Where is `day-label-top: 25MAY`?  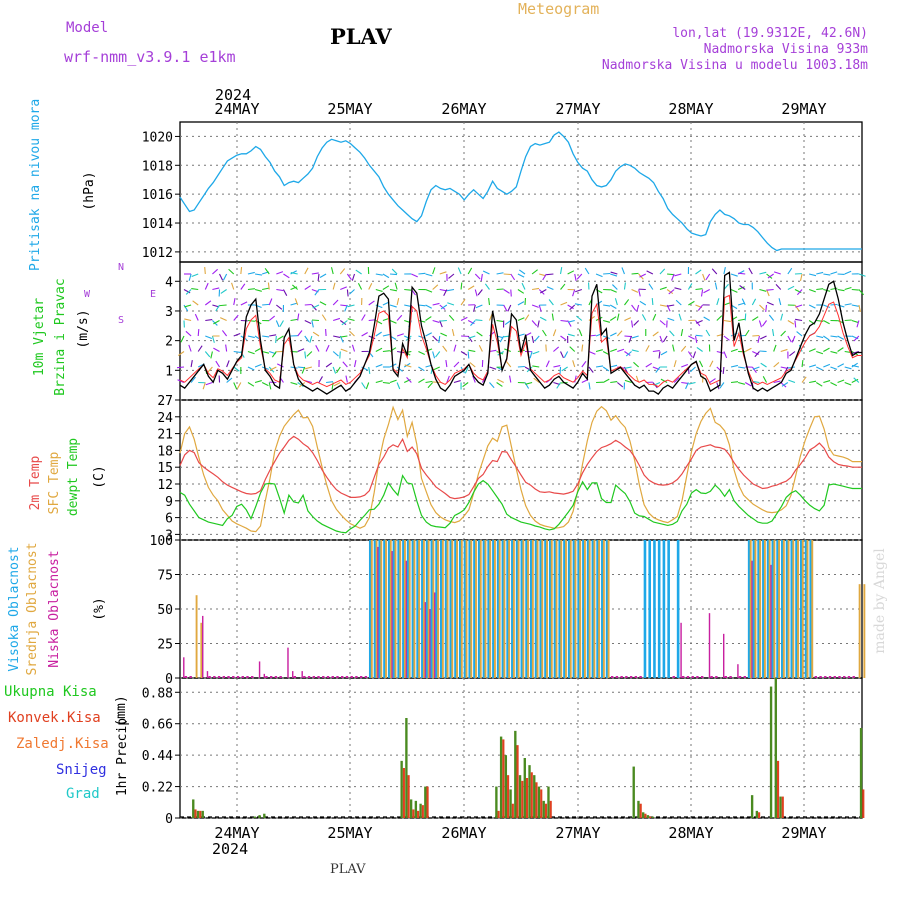 day-label-top: 25MAY is located at coordinates (349, 109).